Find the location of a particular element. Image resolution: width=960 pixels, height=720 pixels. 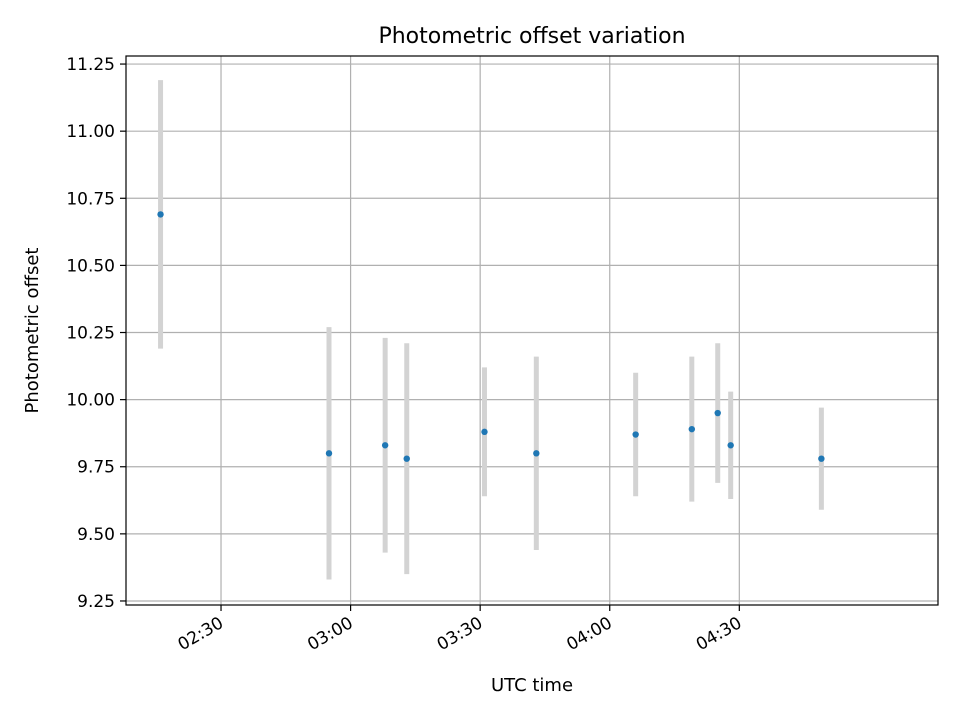

y-tick-label: 9.50 is located at coordinates (96, 535).